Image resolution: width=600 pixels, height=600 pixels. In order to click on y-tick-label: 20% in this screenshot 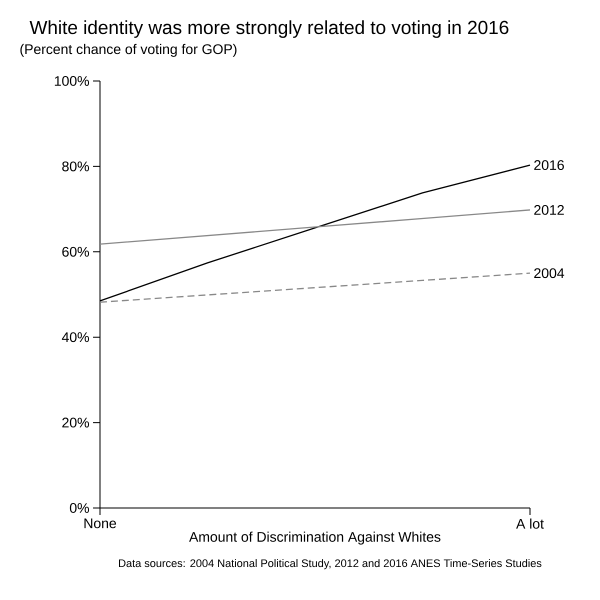, I will do `click(76, 423)`.